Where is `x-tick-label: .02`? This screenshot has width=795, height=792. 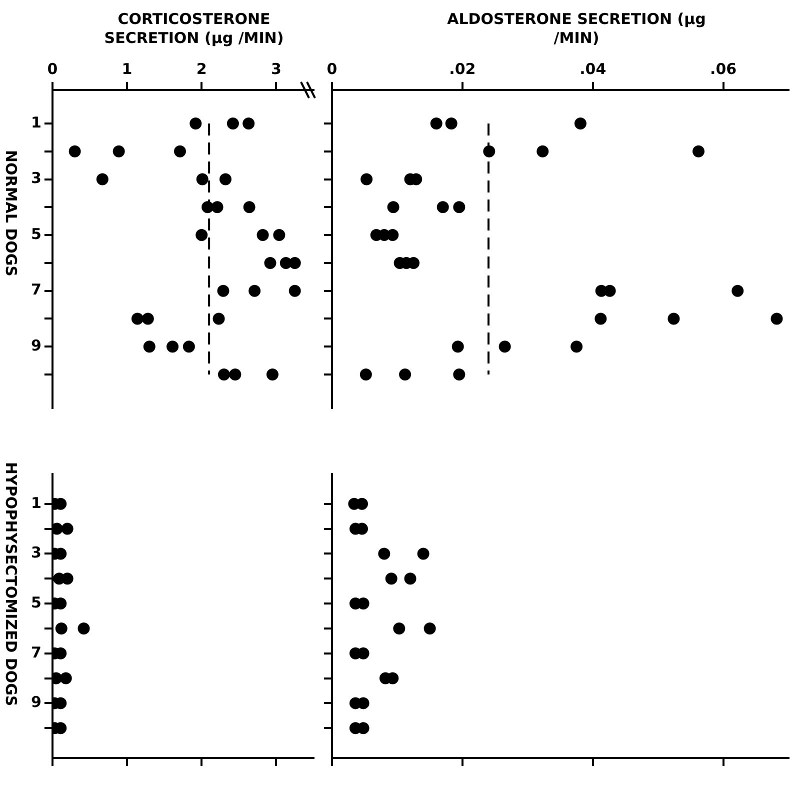
x-tick-label: .02 is located at coordinates (462, 69).